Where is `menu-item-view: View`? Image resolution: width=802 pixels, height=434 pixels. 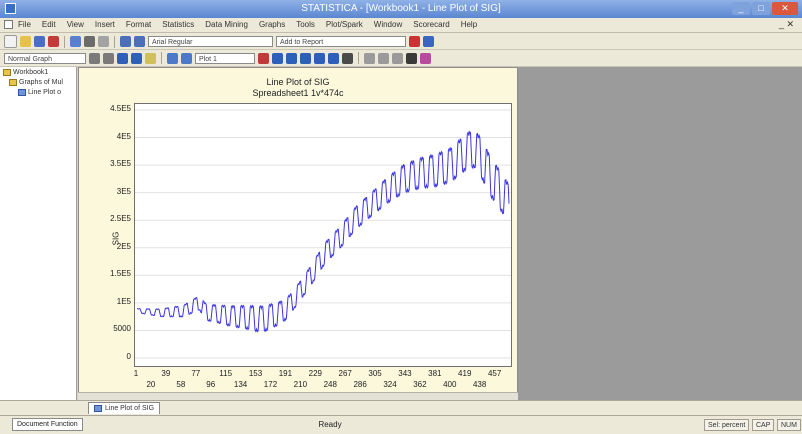 menu-item-view: View is located at coordinates (75, 24).